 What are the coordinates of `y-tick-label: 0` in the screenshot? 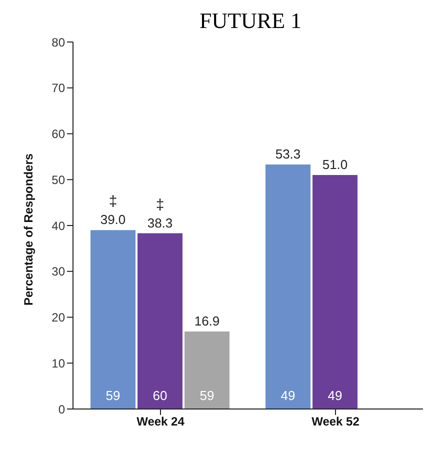 It's located at (62, 409).